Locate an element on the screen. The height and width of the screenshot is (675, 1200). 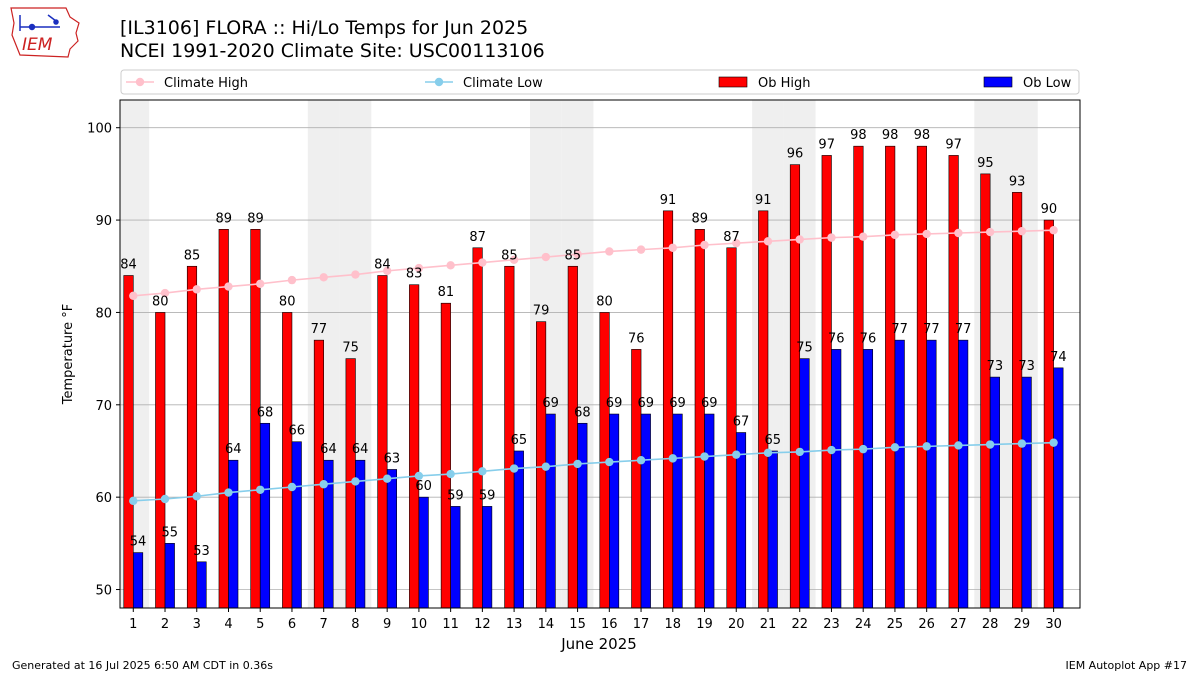
ob-low-label-7: 64 is located at coordinates (328, 449).